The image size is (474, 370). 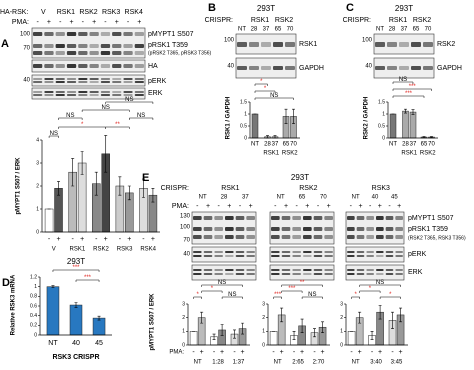 What do you see at coordinates (75, 357) in the screenshot?
I see `x-axis-label: RSK3 CRISPR` at bounding box center [75, 357].